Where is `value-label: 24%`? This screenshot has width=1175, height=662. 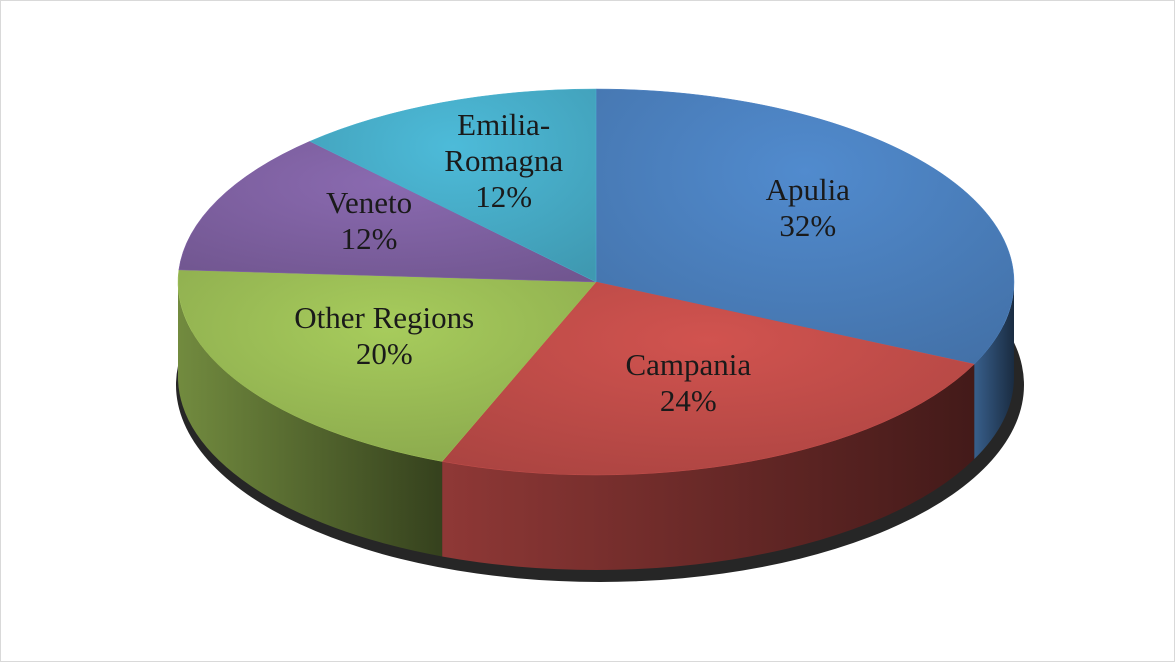
value-label: 24% is located at coordinates (688, 401).